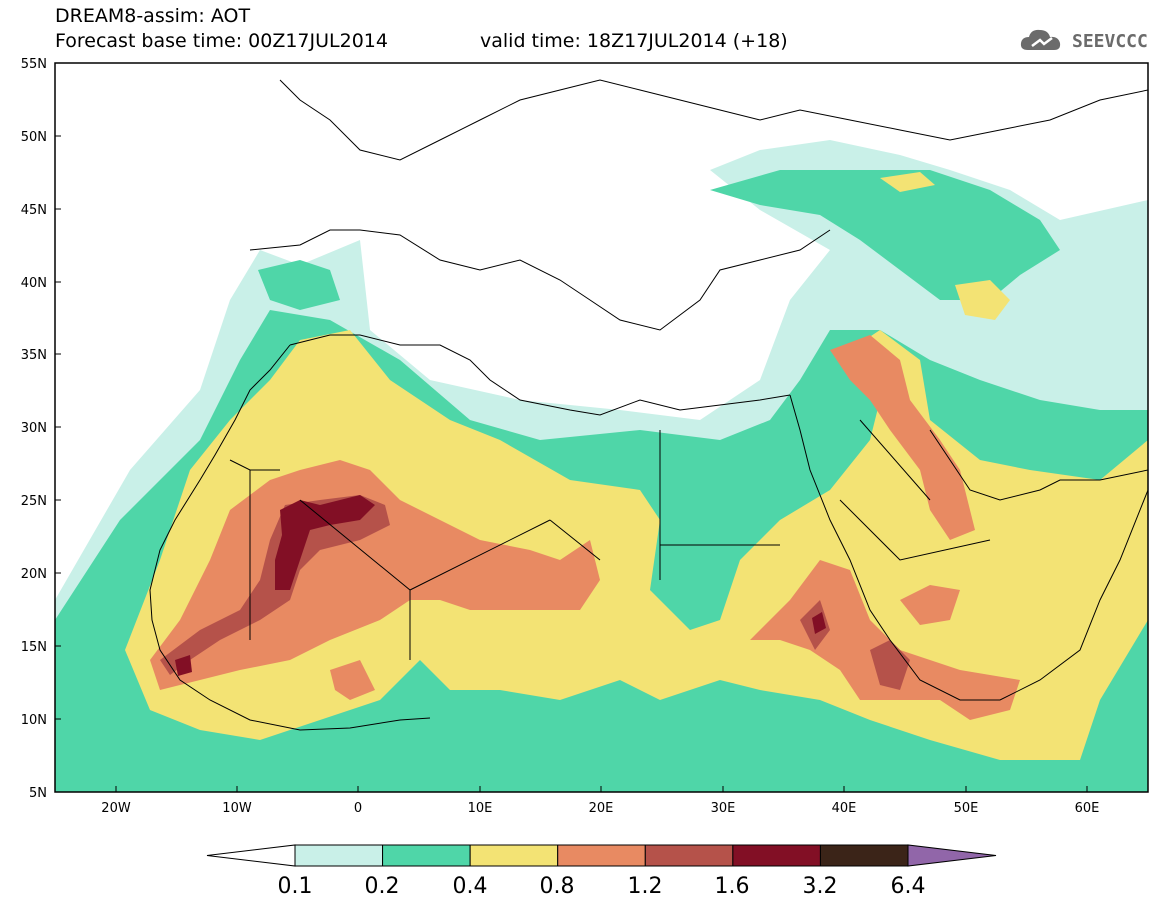 The image size is (1165, 905). Describe the element at coordinates (732, 886) in the screenshot. I see `colorbar-label: 1.6` at that location.